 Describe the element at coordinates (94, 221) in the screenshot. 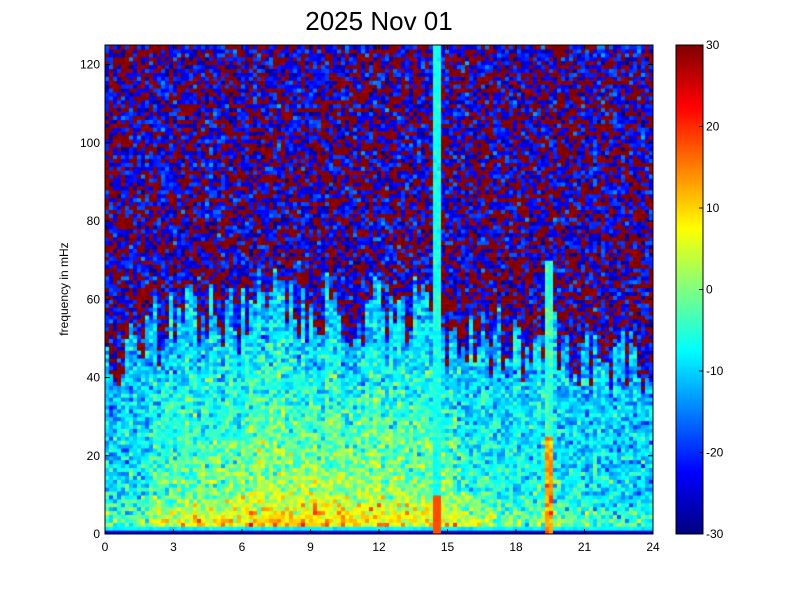

I see `y-tick-label: 80` at that location.